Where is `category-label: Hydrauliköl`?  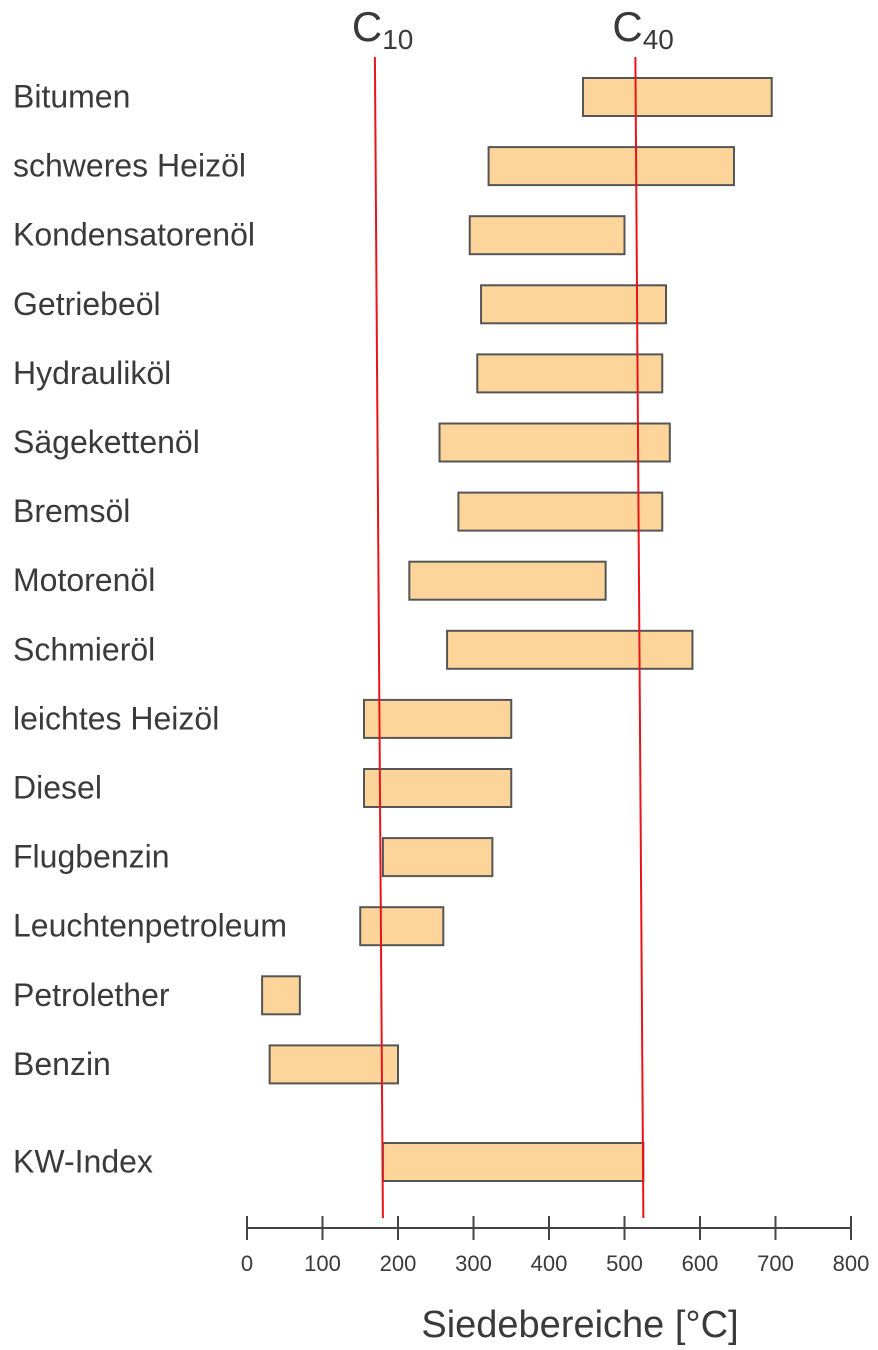
category-label: Hydrauliköl is located at coordinates (92, 373).